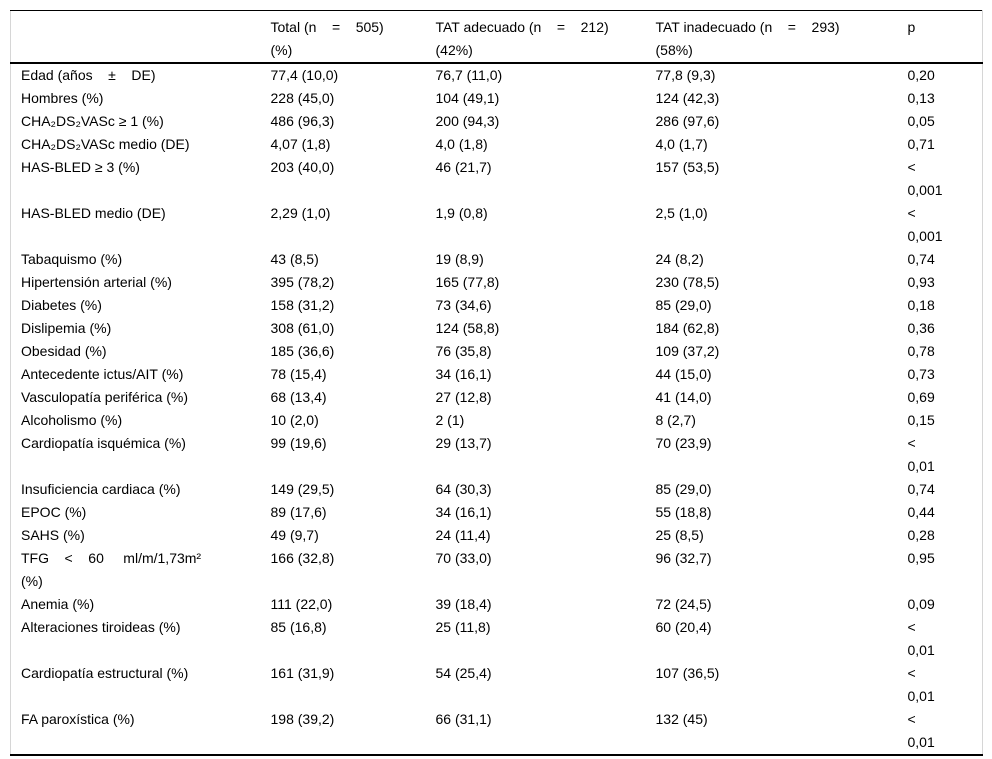  What do you see at coordinates (683, 374) in the screenshot?
I see `tat-inadecuado-value-cell: 44 (15,0)` at bounding box center [683, 374].